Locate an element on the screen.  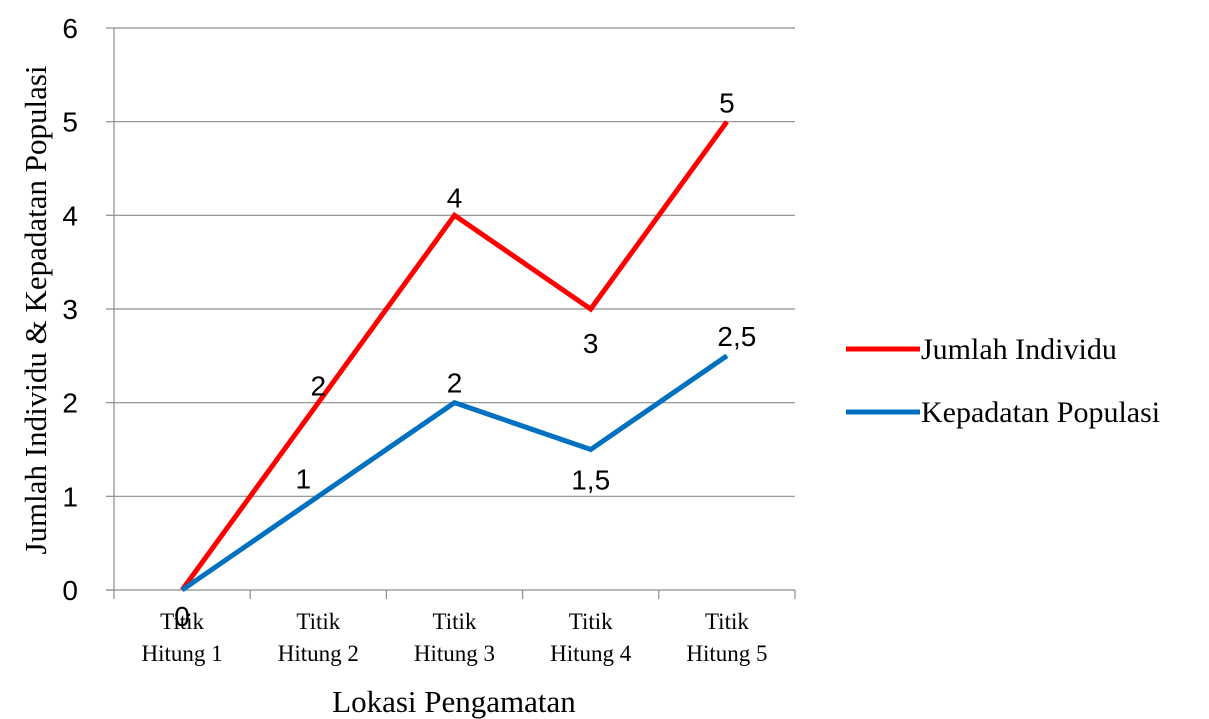
legend-label-1: Kepadatan Populasi is located at coordinates (1040, 412).